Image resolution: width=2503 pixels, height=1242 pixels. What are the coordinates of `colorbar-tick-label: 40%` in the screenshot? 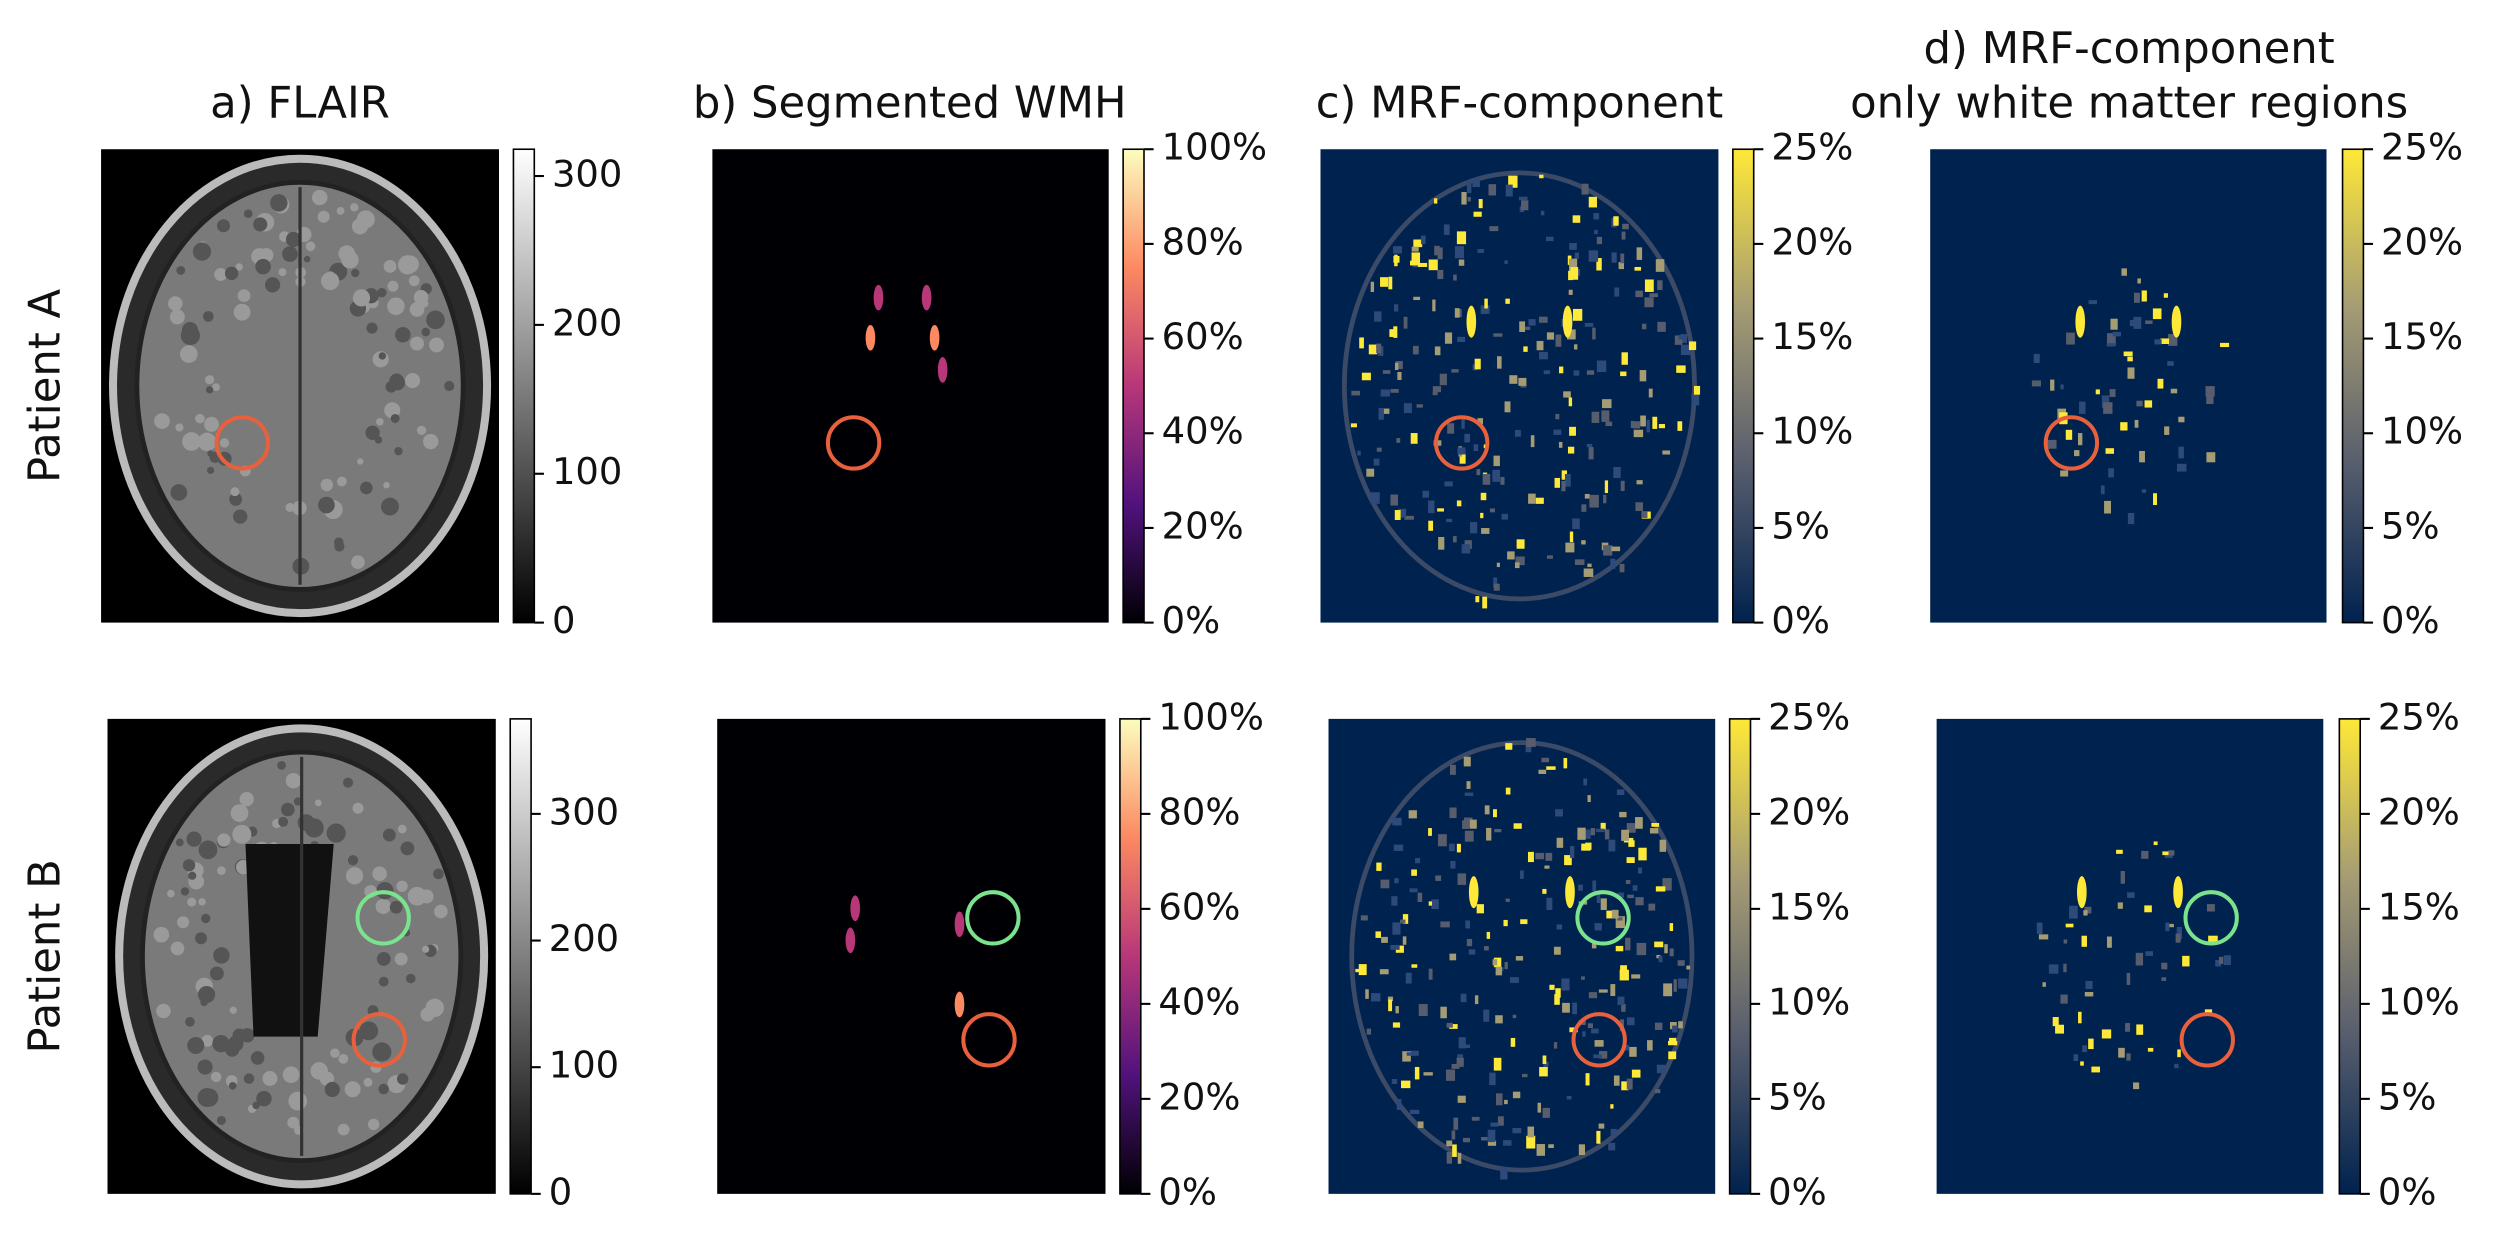 It's located at (1203, 431).